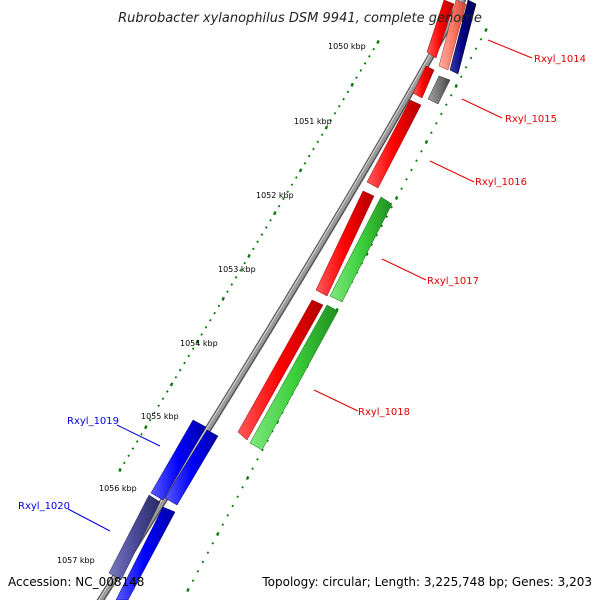  What do you see at coordinates (440, 29) in the screenshot?
I see `gene-arrow-rxyl-1014-red` at bounding box center [440, 29].